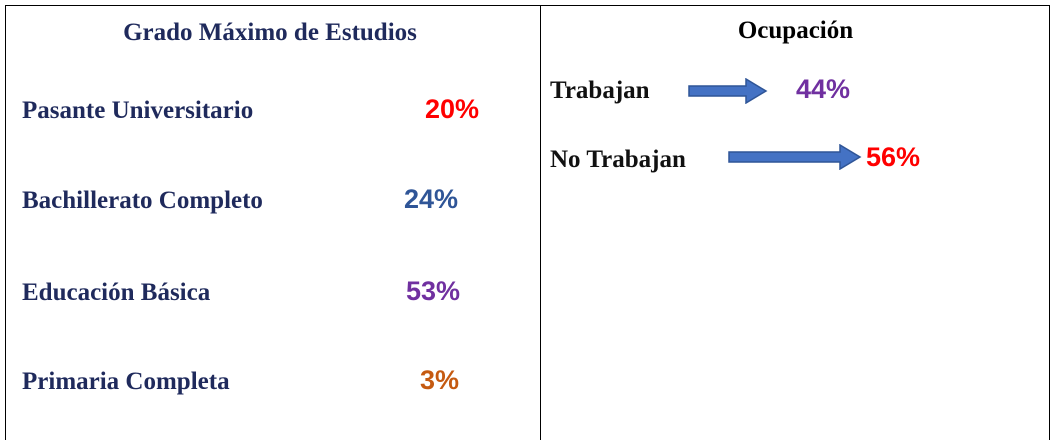 This screenshot has height=440, width=1055. I want to click on item-value: 24%, so click(431, 199).